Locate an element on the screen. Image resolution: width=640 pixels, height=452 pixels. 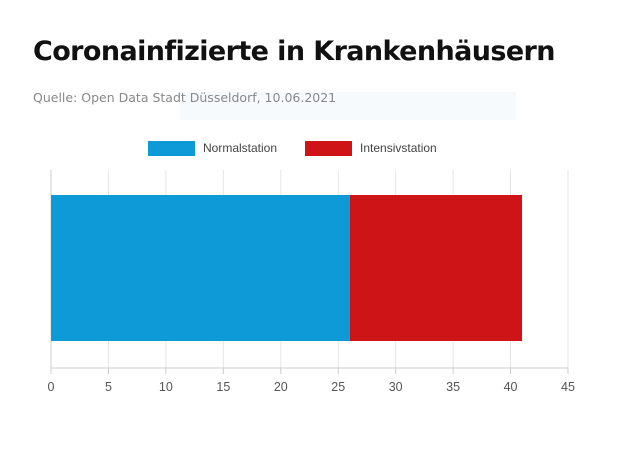
x-tick-label: 5 is located at coordinates (108, 387).